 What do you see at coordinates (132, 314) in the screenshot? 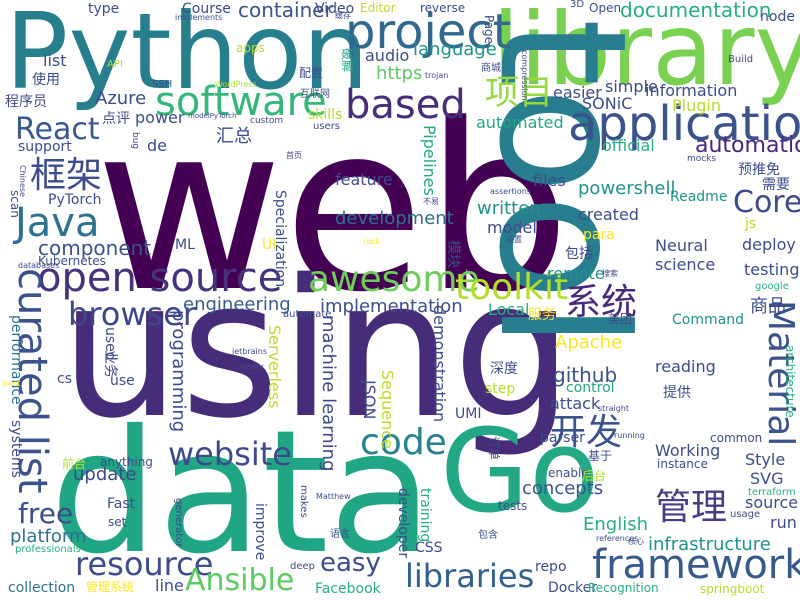
I see `word-browser: browser` at bounding box center [132, 314].